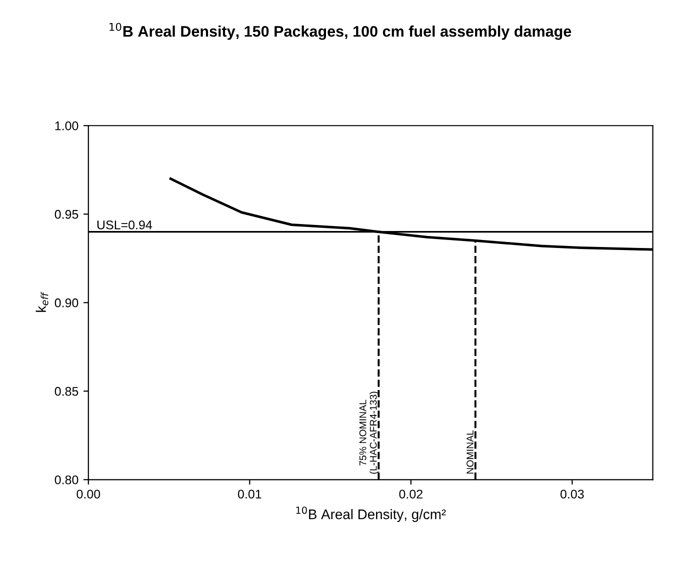  I want to click on x-tick-label: 0.02, so click(410, 494).